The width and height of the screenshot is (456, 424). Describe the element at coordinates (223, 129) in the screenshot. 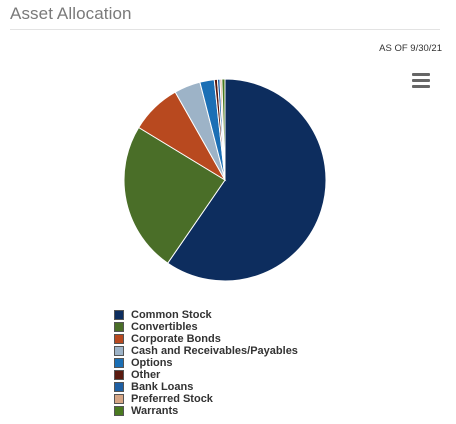

I see `pie-slice-warrants` at that location.